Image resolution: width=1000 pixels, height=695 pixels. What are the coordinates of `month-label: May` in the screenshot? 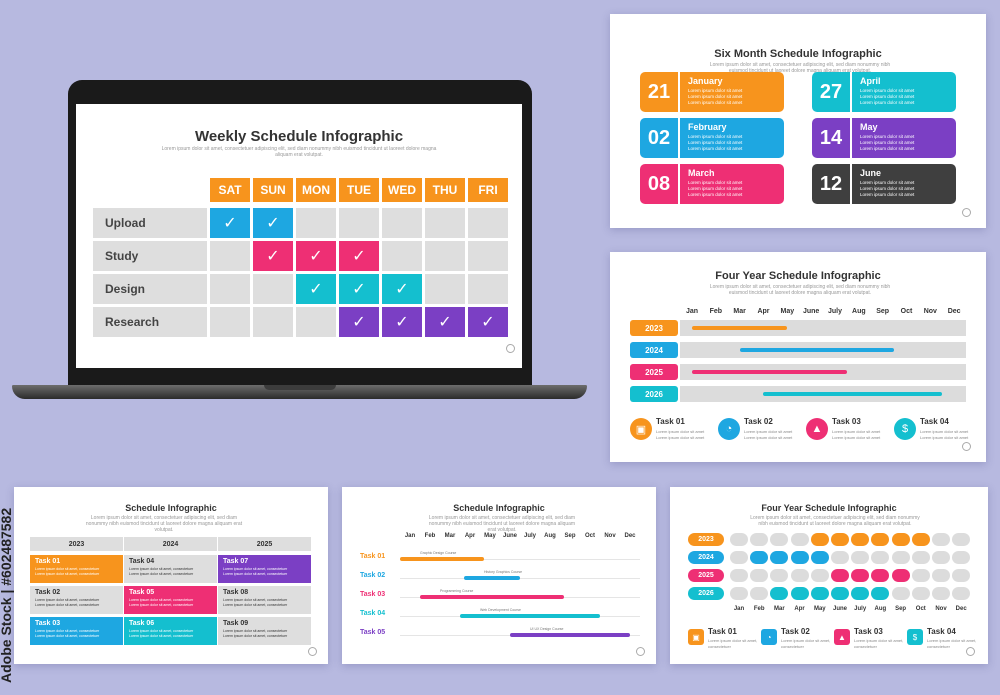 It's located at (490, 536).